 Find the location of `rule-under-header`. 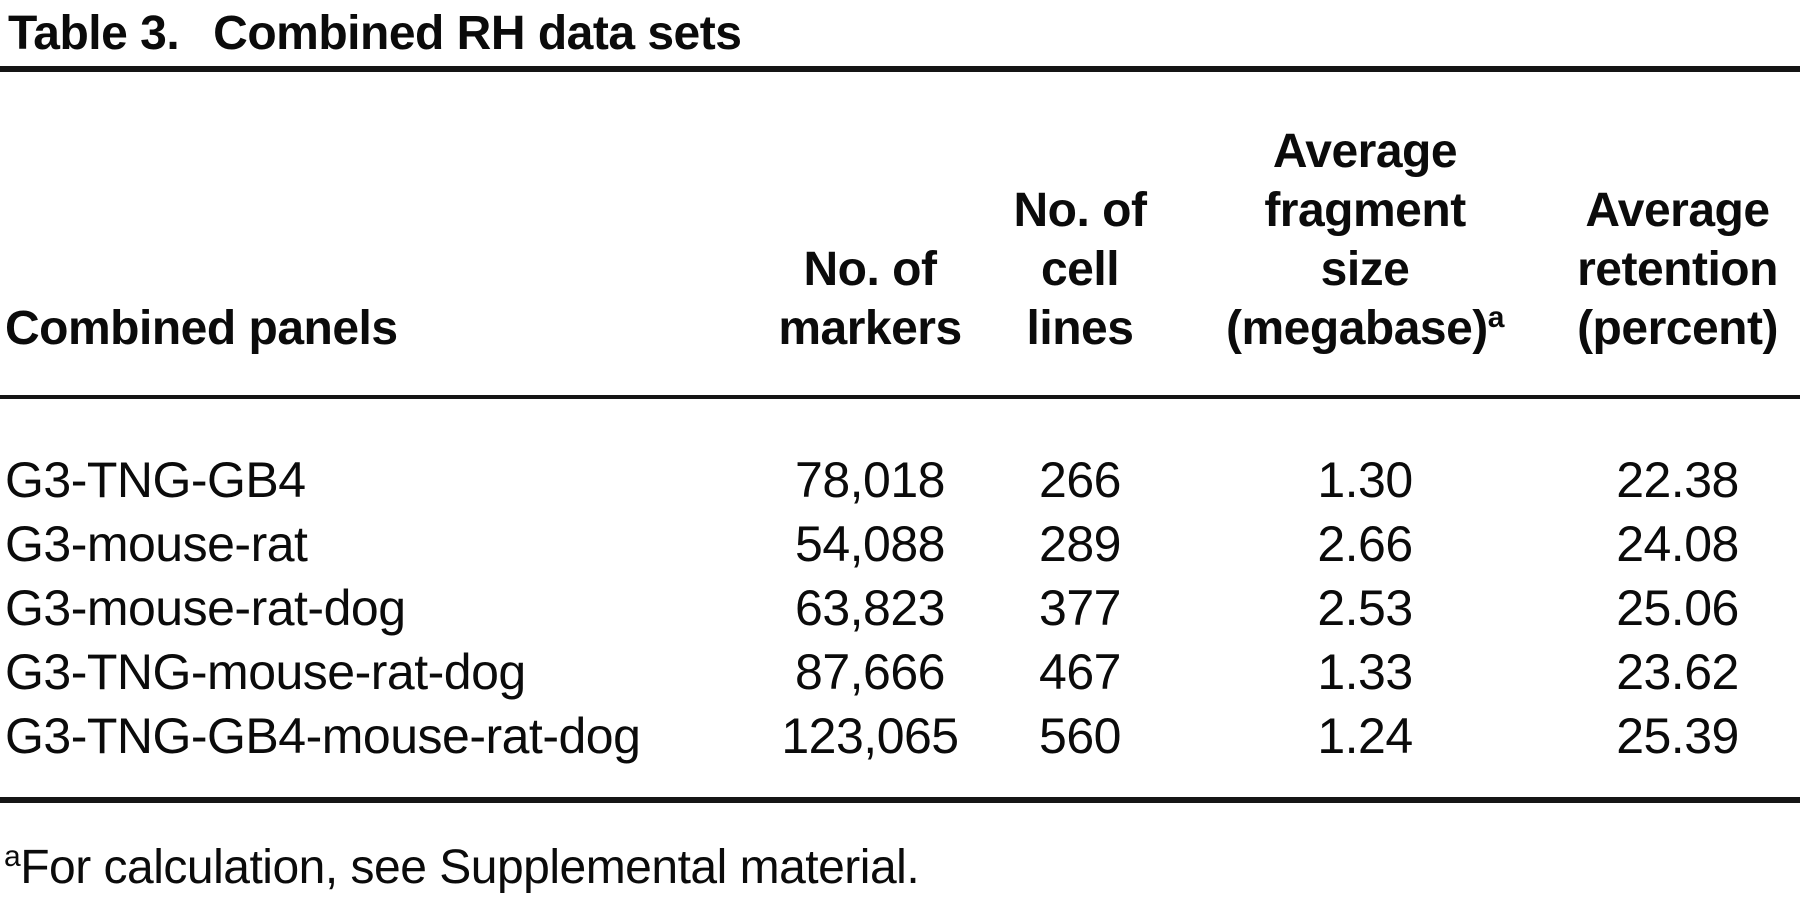

rule-under-header is located at coordinates (900, 397).